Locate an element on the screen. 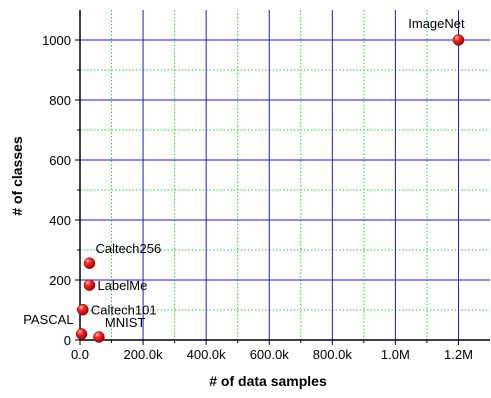 This screenshot has height=398, width=491. y-tick-label: 800 is located at coordinates (60, 100).